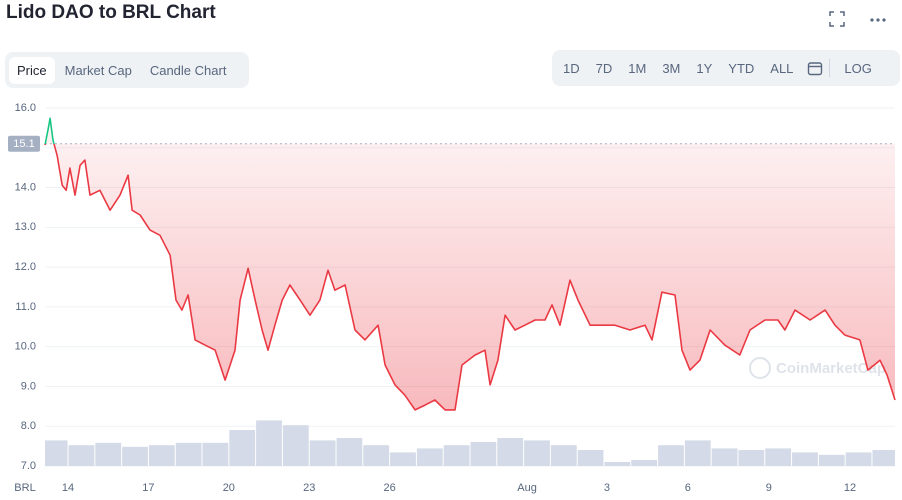 The width and height of the screenshot is (902, 500). Describe the element at coordinates (25, 347) in the screenshot. I see `y-tick-label: 10.0` at that location.